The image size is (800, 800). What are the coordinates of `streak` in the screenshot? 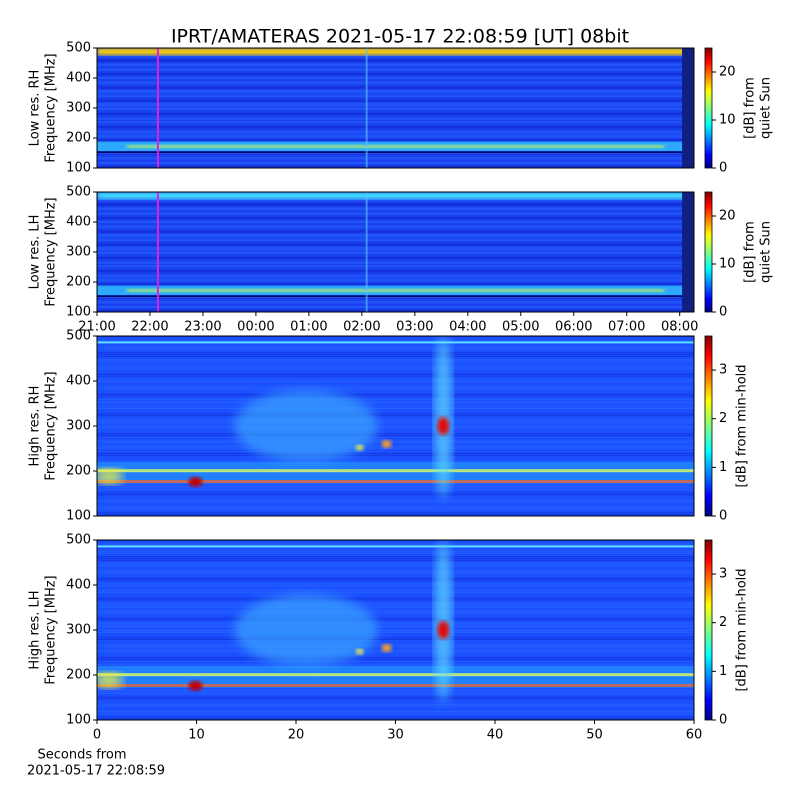 It's located at (366, 108).